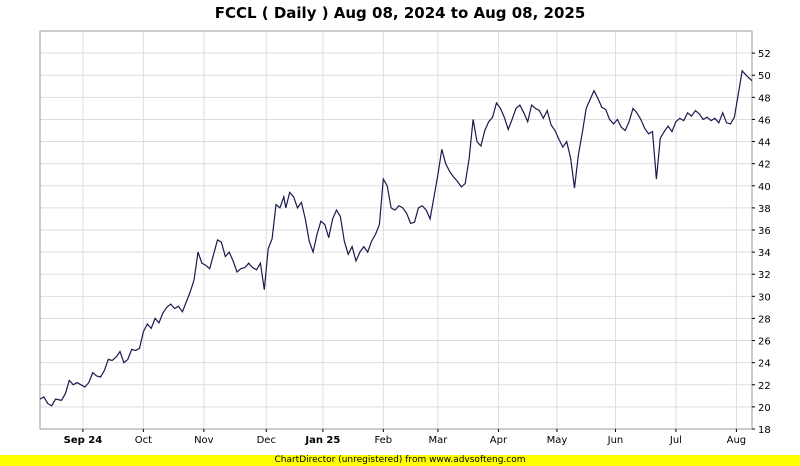 Image resolution: width=800 pixels, height=466 pixels. I want to click on y-tick-label: 24, so click(764, 364).